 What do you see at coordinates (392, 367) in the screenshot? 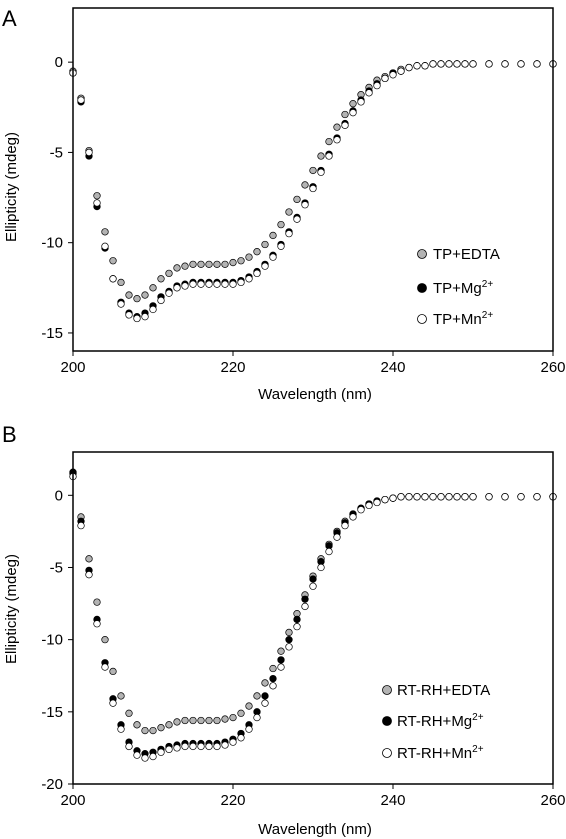
I see `x-tick-label: 240` at bounding box center [392, 367].